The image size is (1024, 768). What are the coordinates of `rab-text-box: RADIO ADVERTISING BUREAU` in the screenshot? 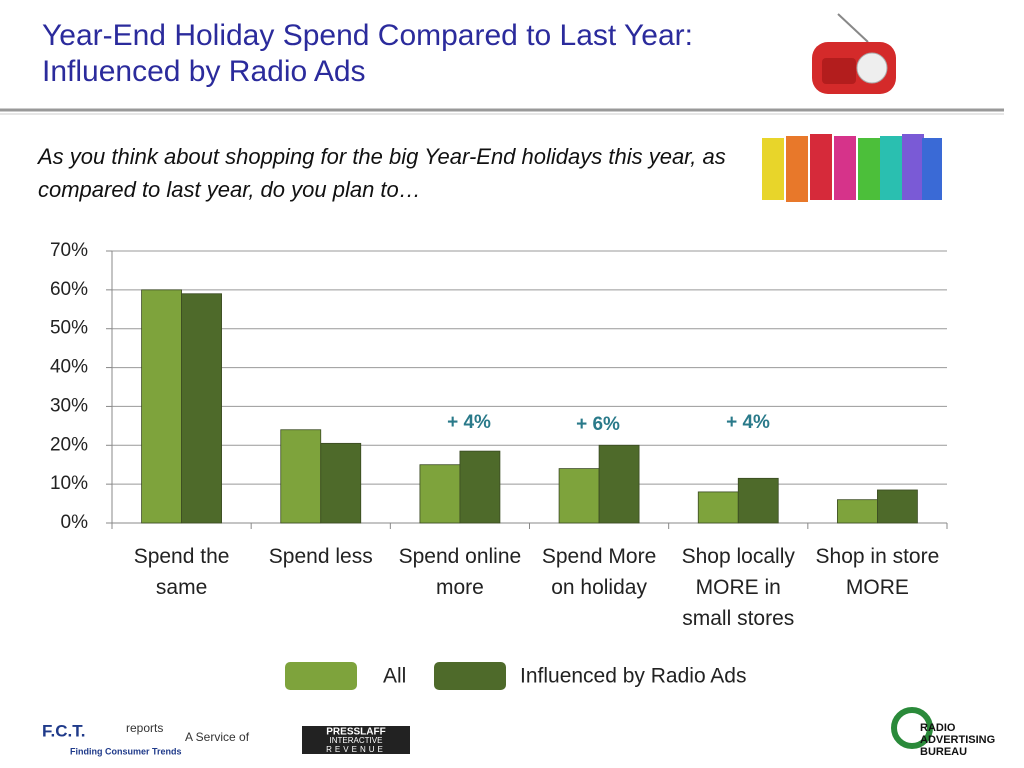 It's located at (958, 740).